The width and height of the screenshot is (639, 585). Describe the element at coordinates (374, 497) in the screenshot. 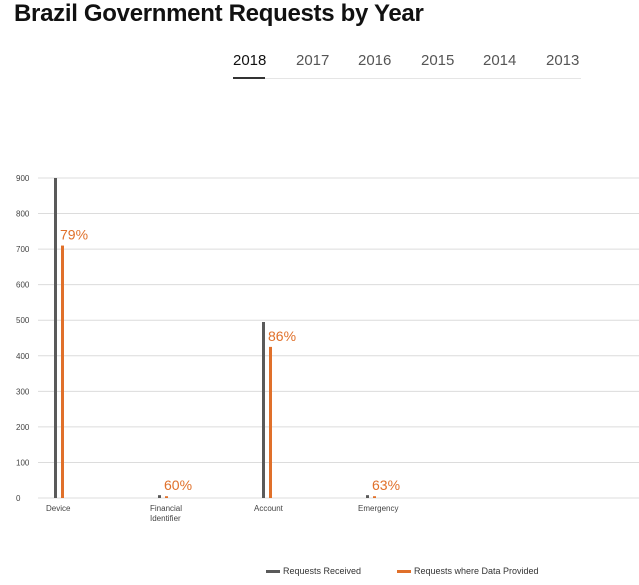

I see `bar-provided-emergency` at that location.